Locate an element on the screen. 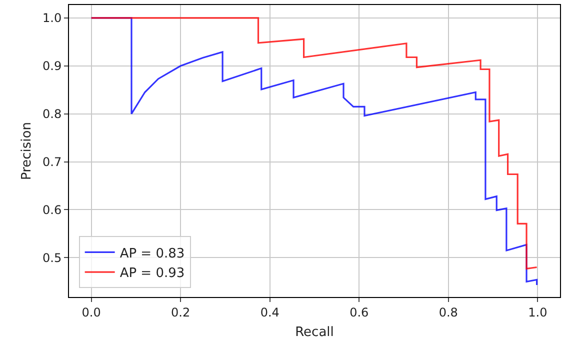  legend-label: AP = 0.93 is located at coordinates (152, 274).